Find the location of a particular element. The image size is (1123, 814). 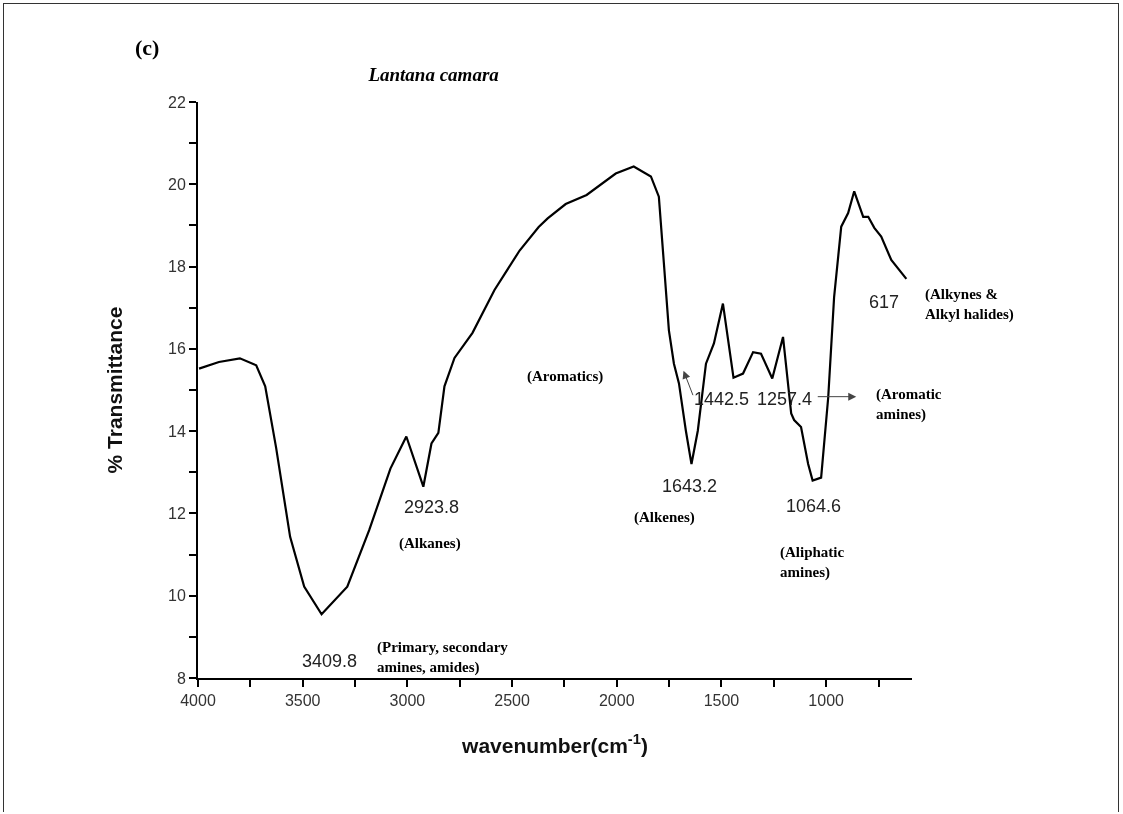

text: (Alkynes & Alkyl halides) is located at coordinates (969, 304).